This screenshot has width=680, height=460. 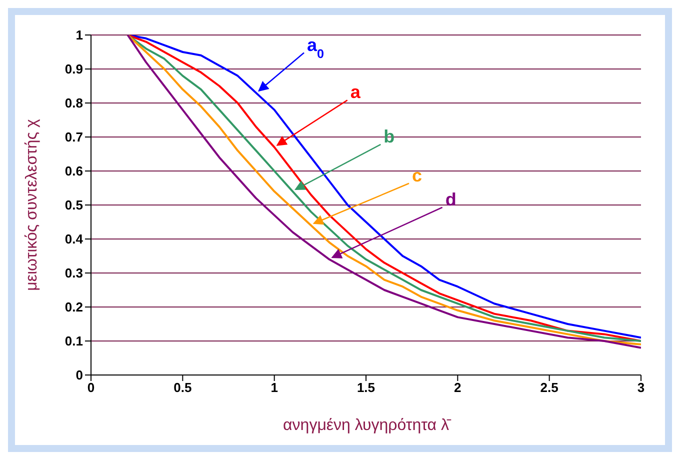 I want to click on text: c, so click(x=417, y=175).